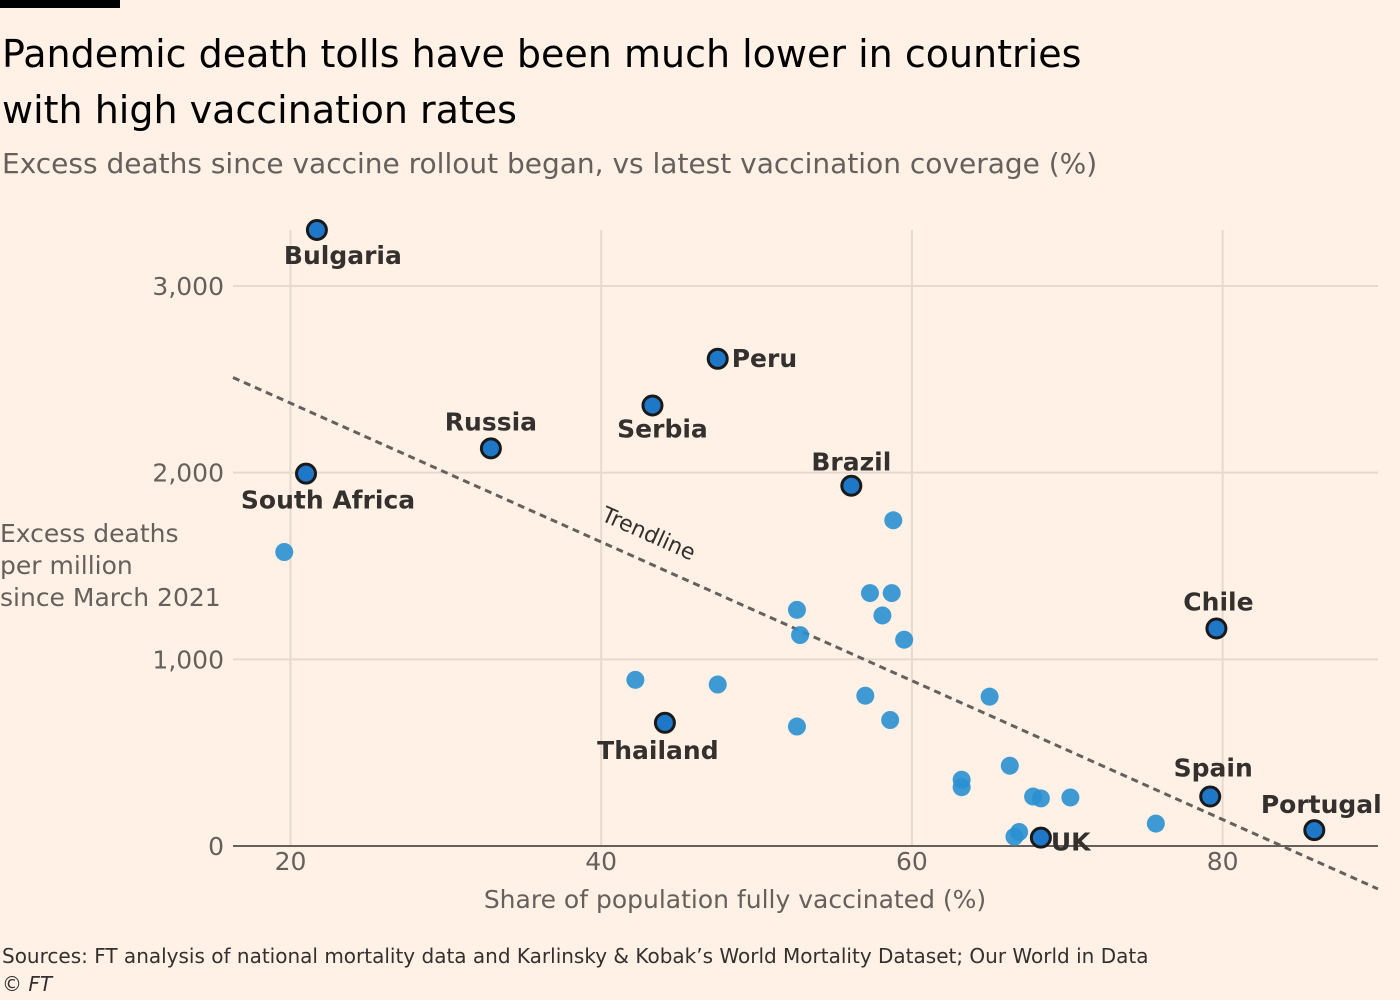  Describe the element at coordinates (328, 500) in the screenshot. I see `point-label-south-africa: South Africa` at that location.